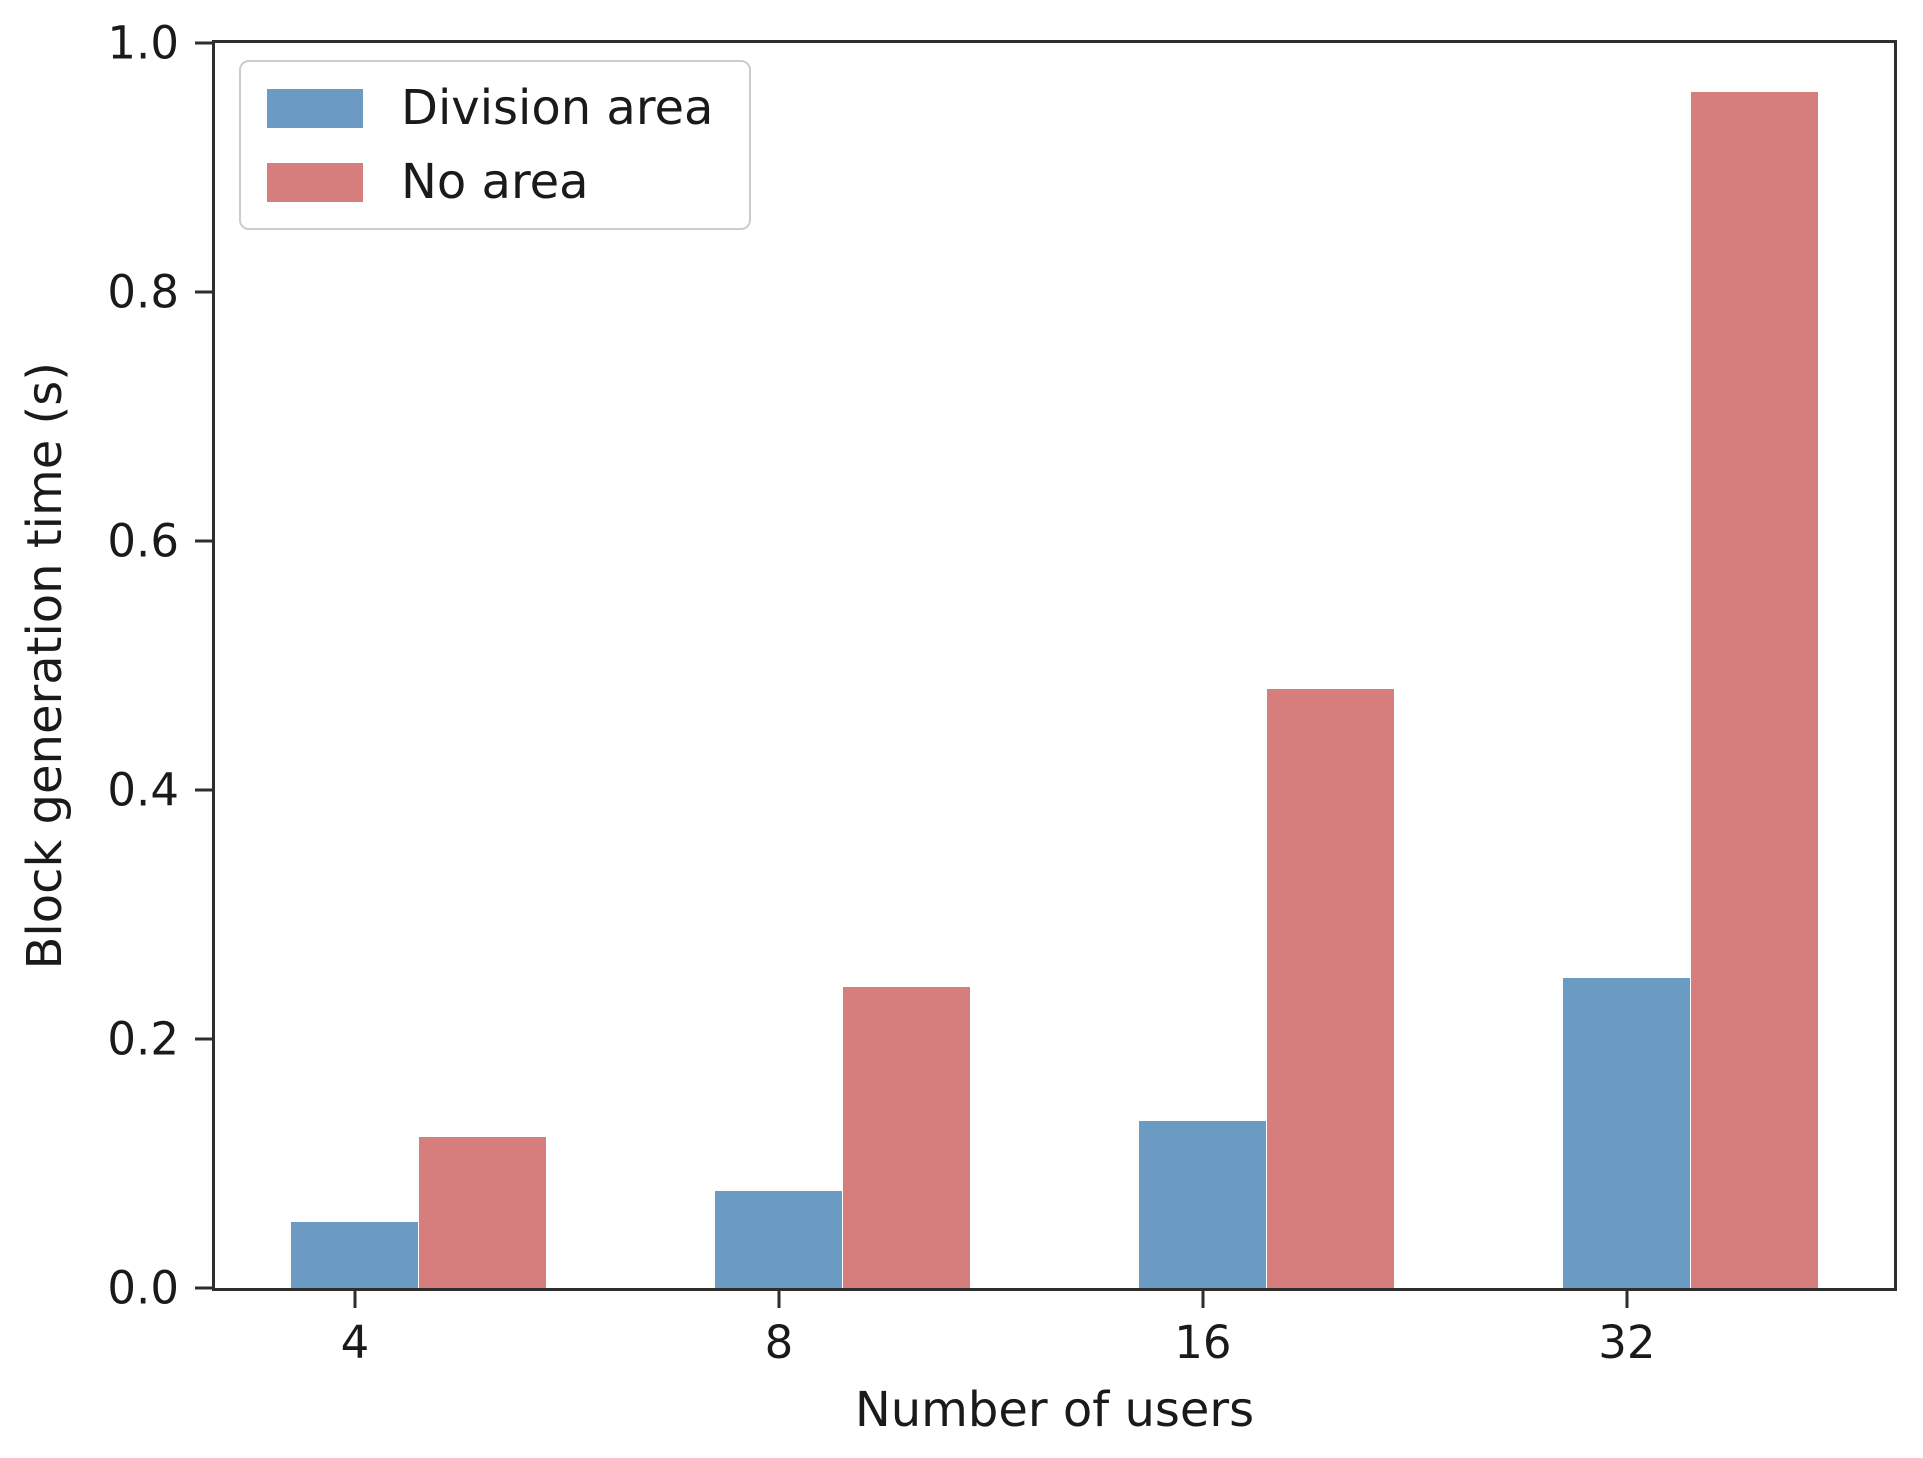 The width and height of the screenshot is (1923, 1458). I want to click on legend-item-division-area: Division area, so click(490, 108).